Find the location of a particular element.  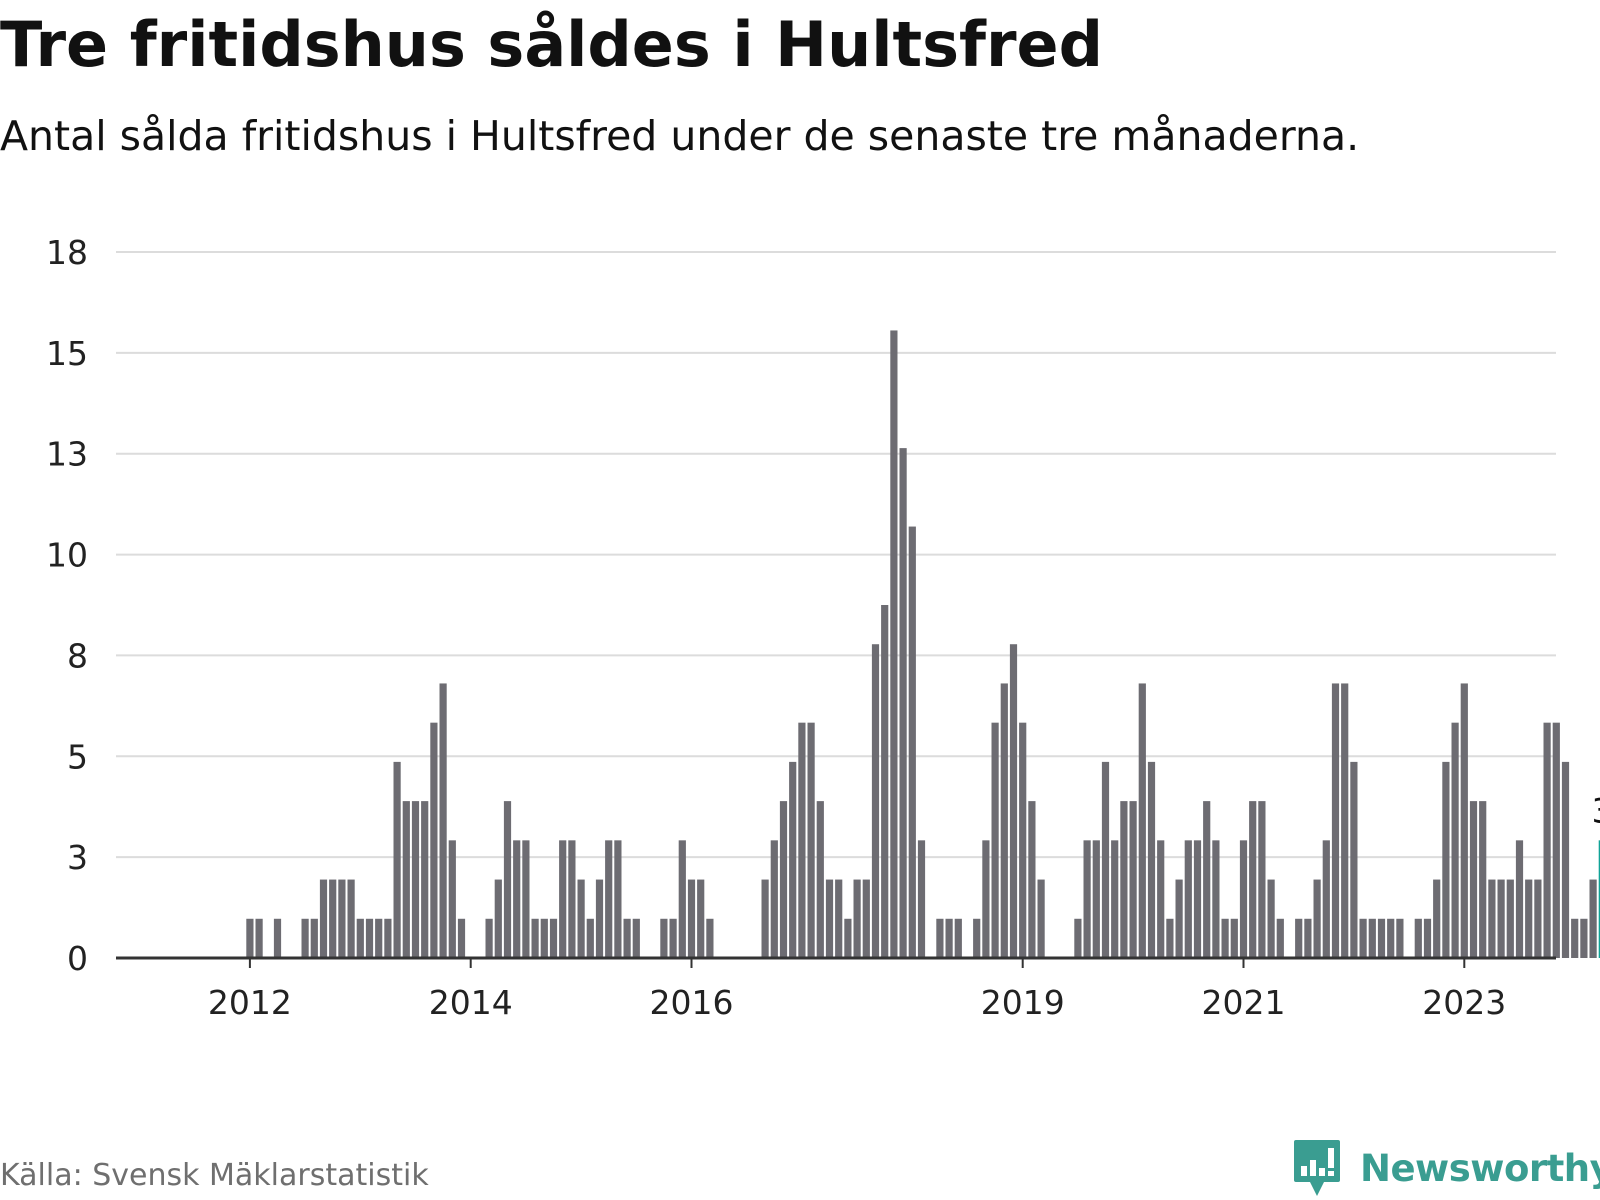

x-tick-label: 2016 is located at coordinates (692, 1002).